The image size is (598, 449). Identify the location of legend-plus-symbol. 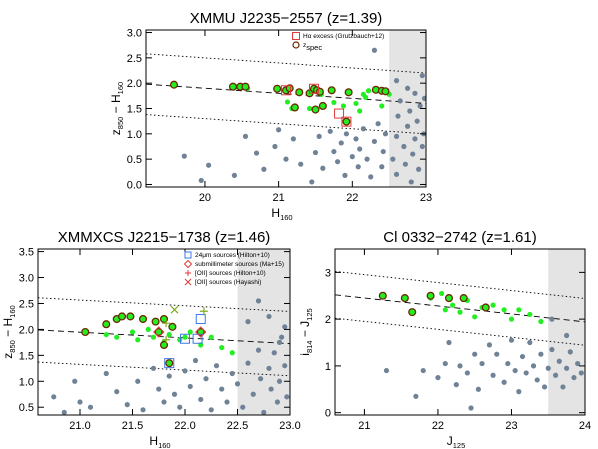
(188, 273).